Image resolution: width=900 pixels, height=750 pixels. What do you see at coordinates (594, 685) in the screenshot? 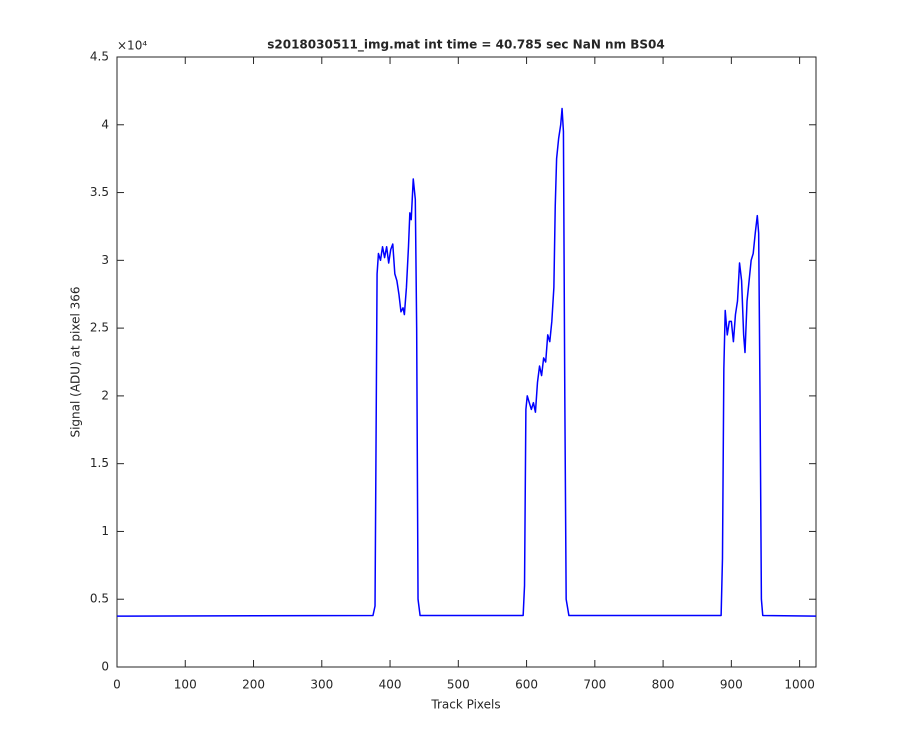
I see `x-tick-label: 700` at bounding box center [594, 685].